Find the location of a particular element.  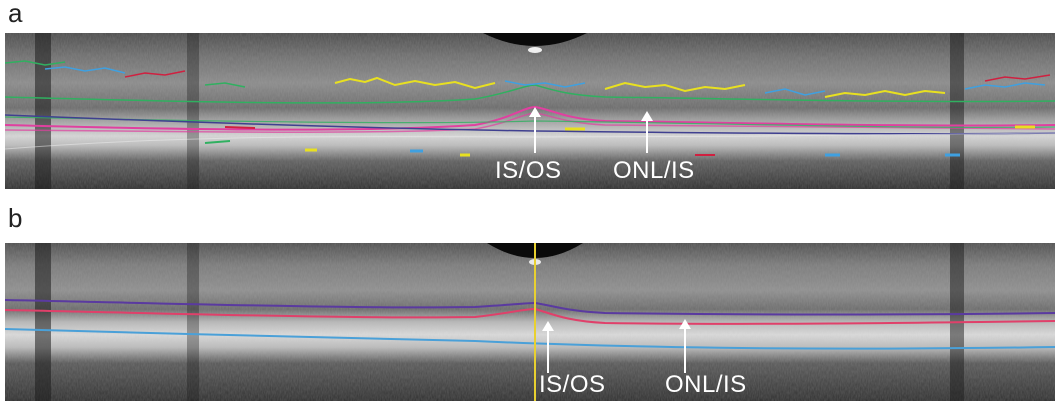

panel-letter-a: a is located at coordinates (15, 14).